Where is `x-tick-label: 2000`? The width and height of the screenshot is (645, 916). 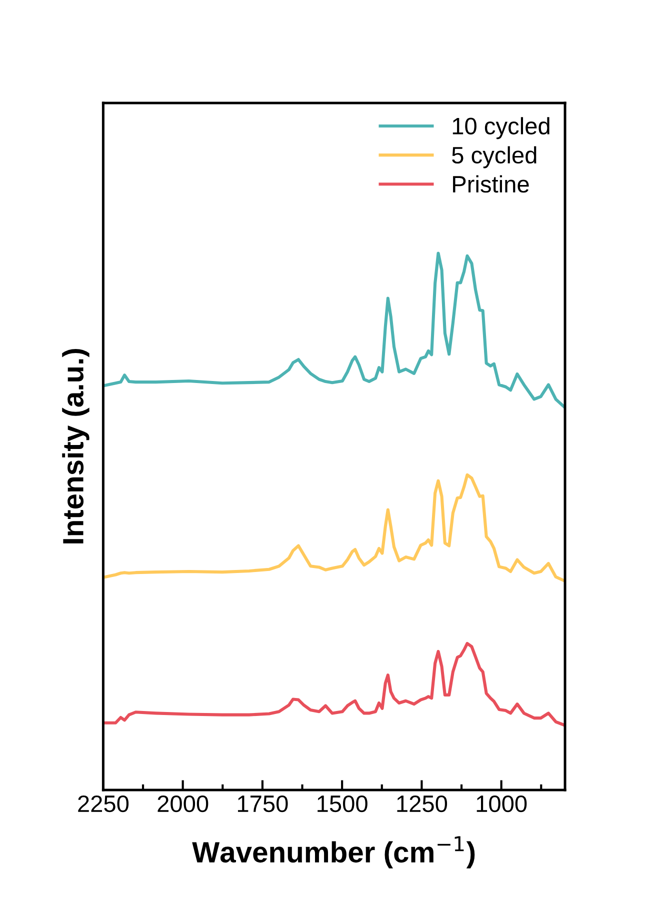 x-tick-label: 2000 is located at coordinates (183, 803).